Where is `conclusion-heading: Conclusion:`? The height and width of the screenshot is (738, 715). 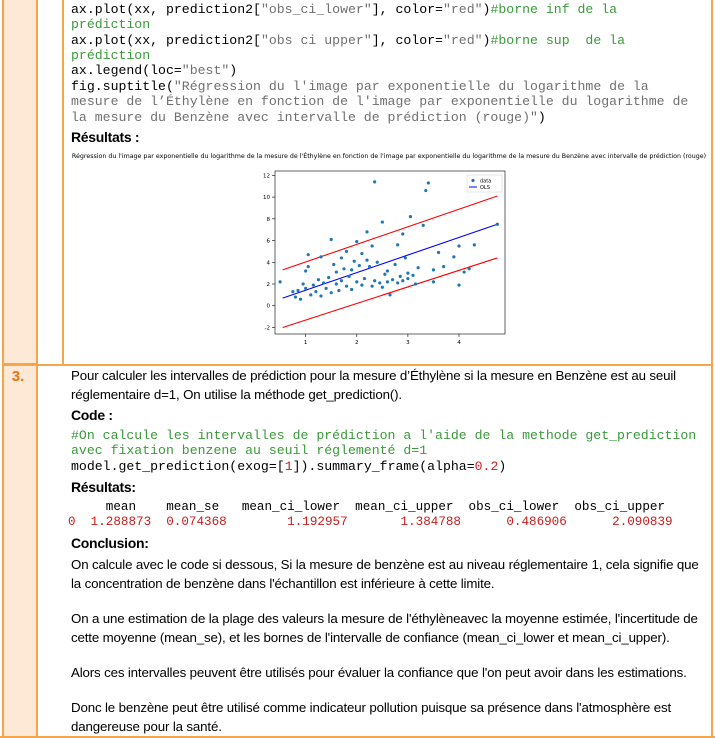
conclusion-heading: Conclusion: is located at coordinates (110, 543).